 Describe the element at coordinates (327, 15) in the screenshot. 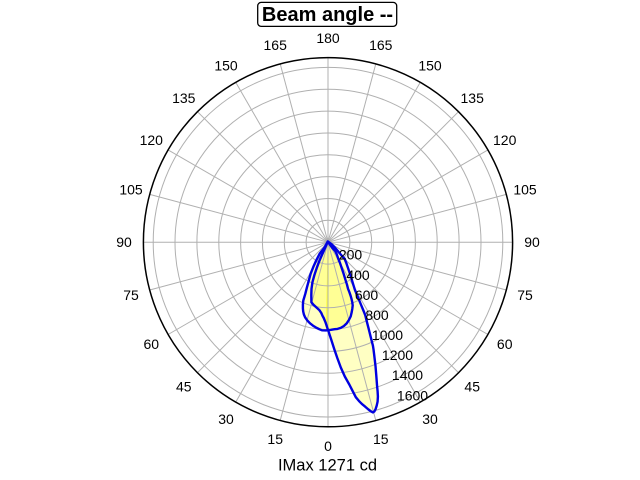

I see `svg-text: Beam angle --` at that location.